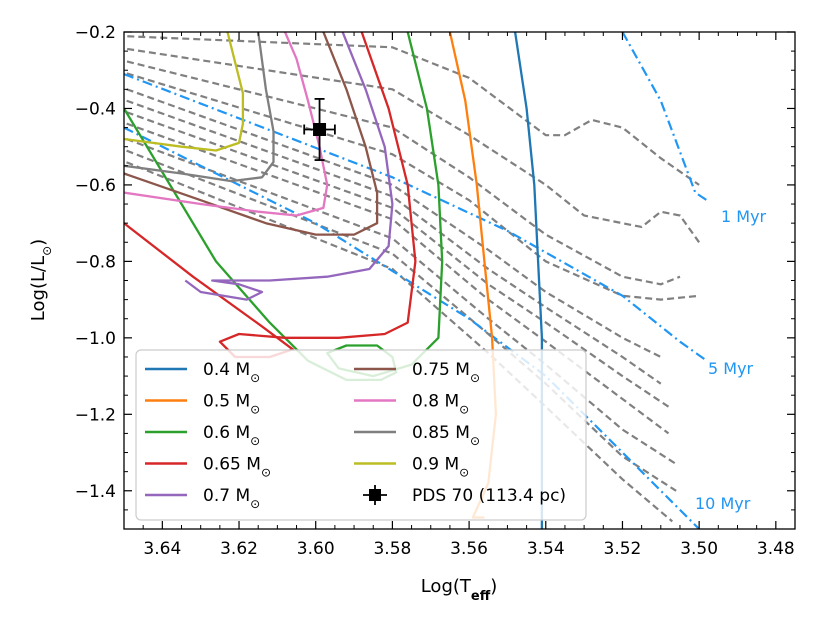  Describe the element at coordinates (493, 586) in the screenshot. I see `x-axis-title-close: )` at that location.